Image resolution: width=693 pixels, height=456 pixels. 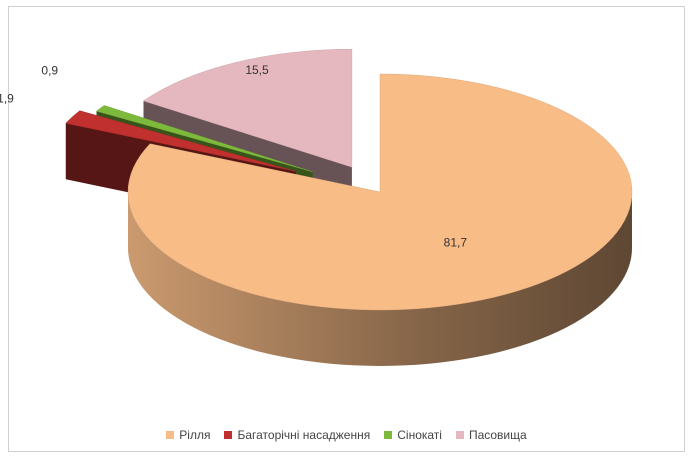 I want to click on data-label-pasovyshcha: 15,5, so click(x=257, y=70).